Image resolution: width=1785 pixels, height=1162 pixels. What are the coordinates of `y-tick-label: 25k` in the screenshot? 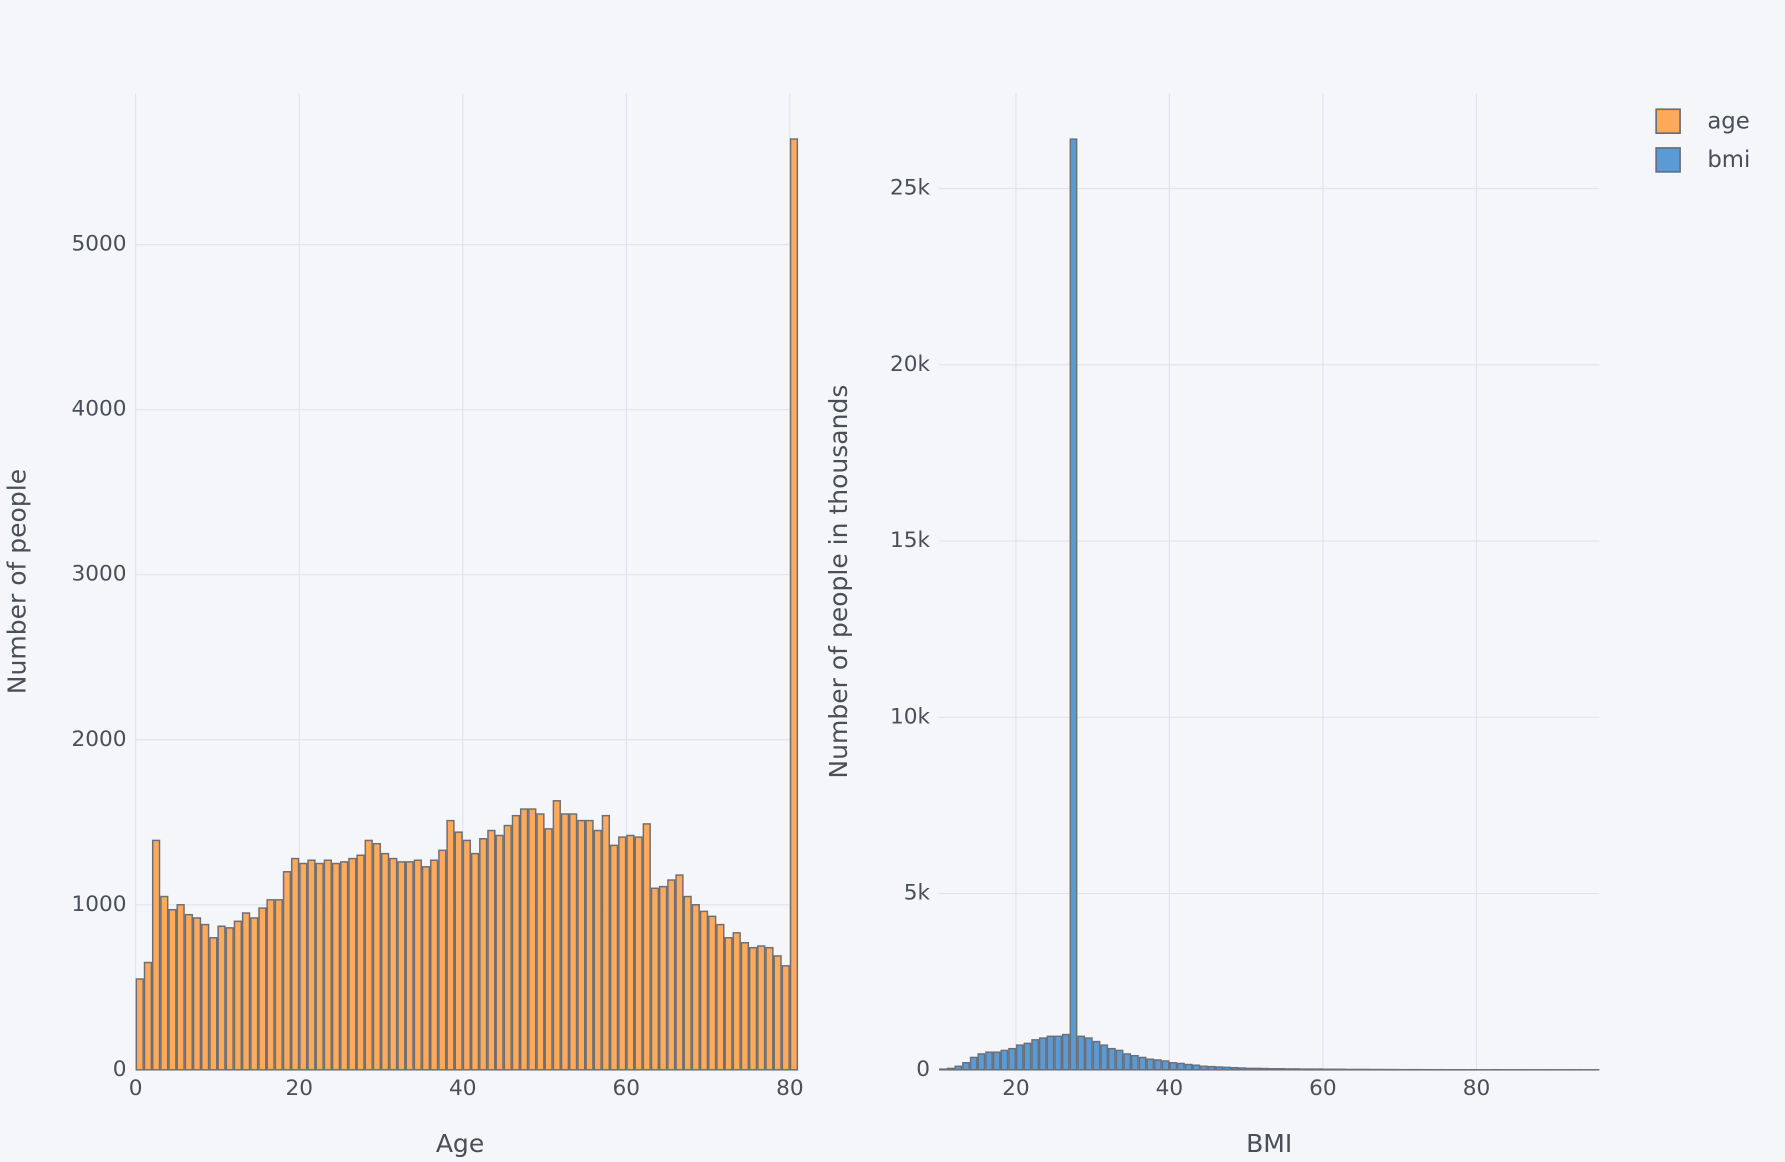 It's located at (910, 188).